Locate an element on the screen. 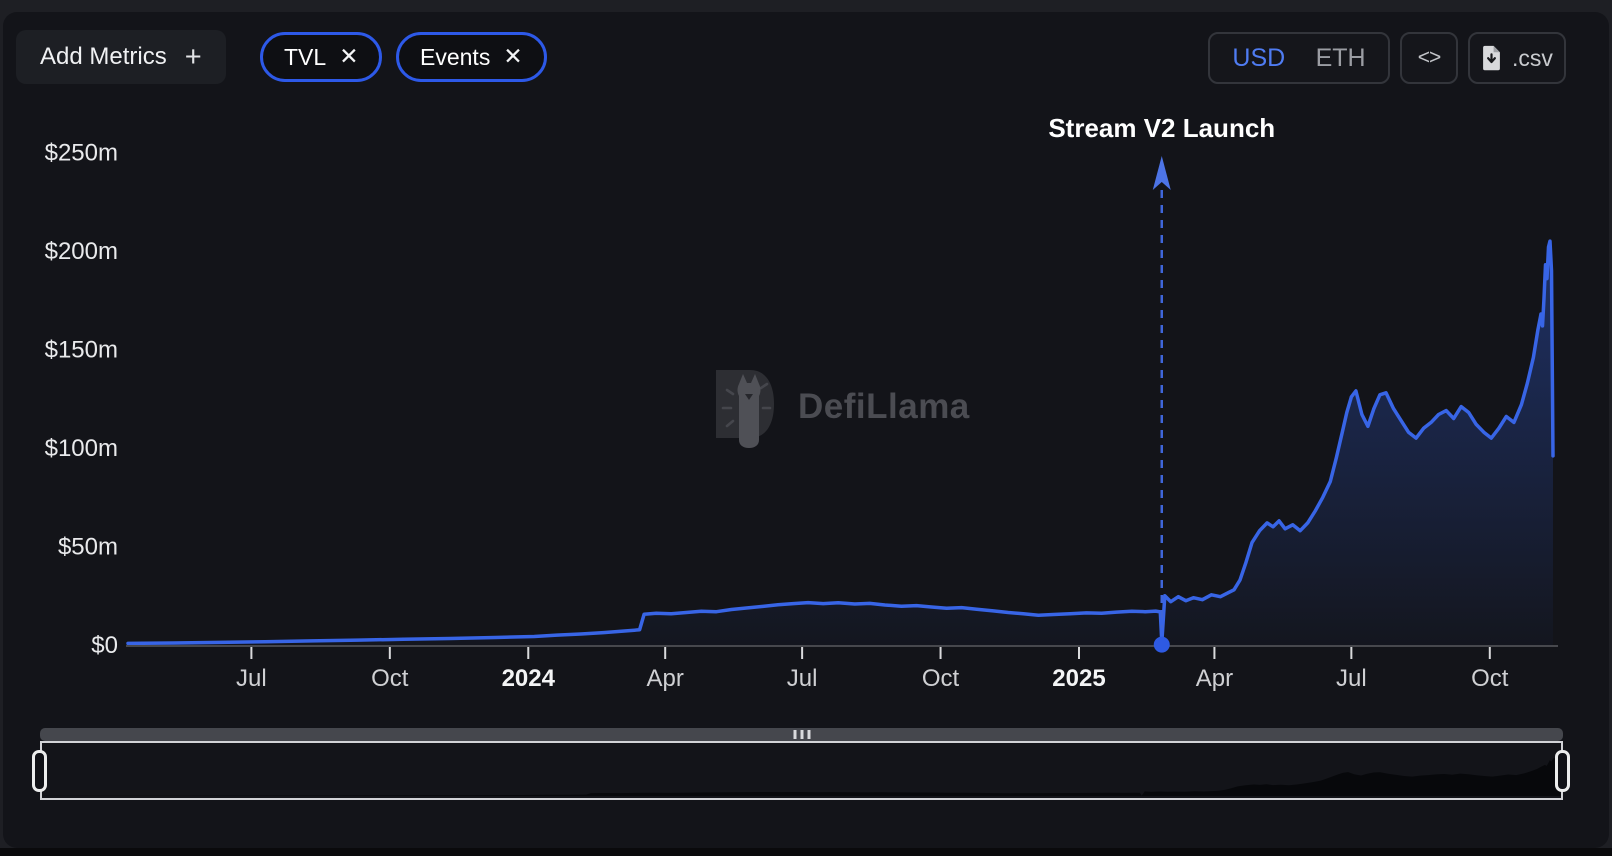 Image resolution: width=1612 pixels, height=856 pixels. y-tick-label: $50m is located at coordinates (88, 547).